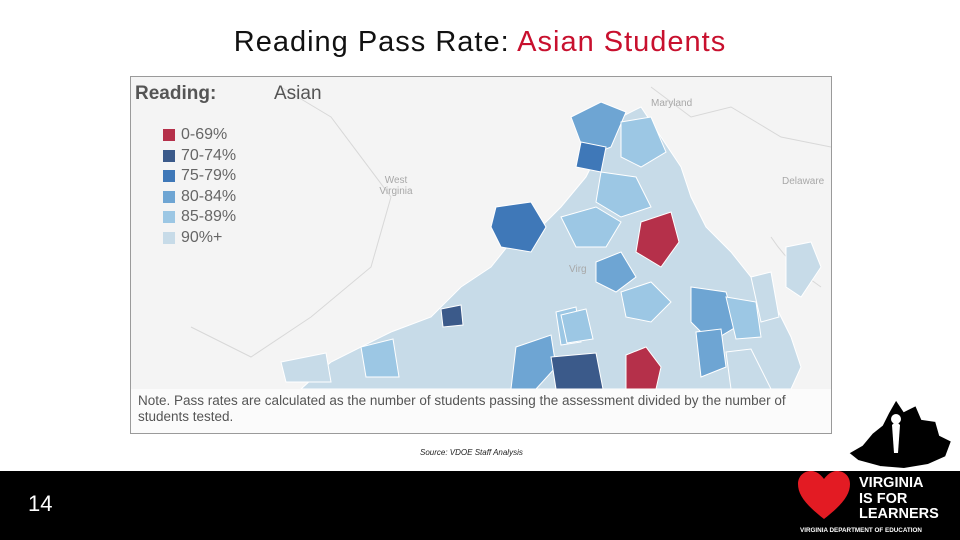  Describe the element at coordinates (298, 93) in the screenshot. I see `legend-subgroup: Asian` at that location.